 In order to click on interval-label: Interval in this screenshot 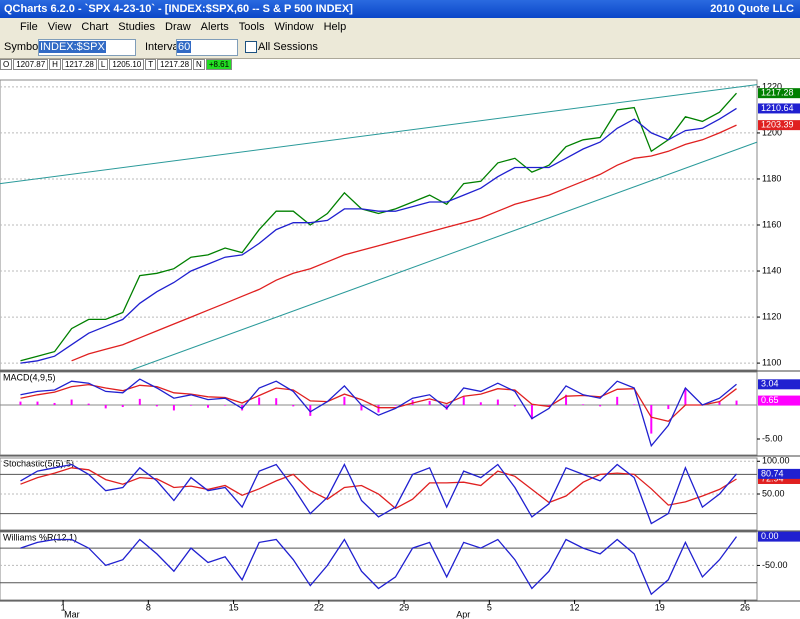, I will do `click(163, 47)`.